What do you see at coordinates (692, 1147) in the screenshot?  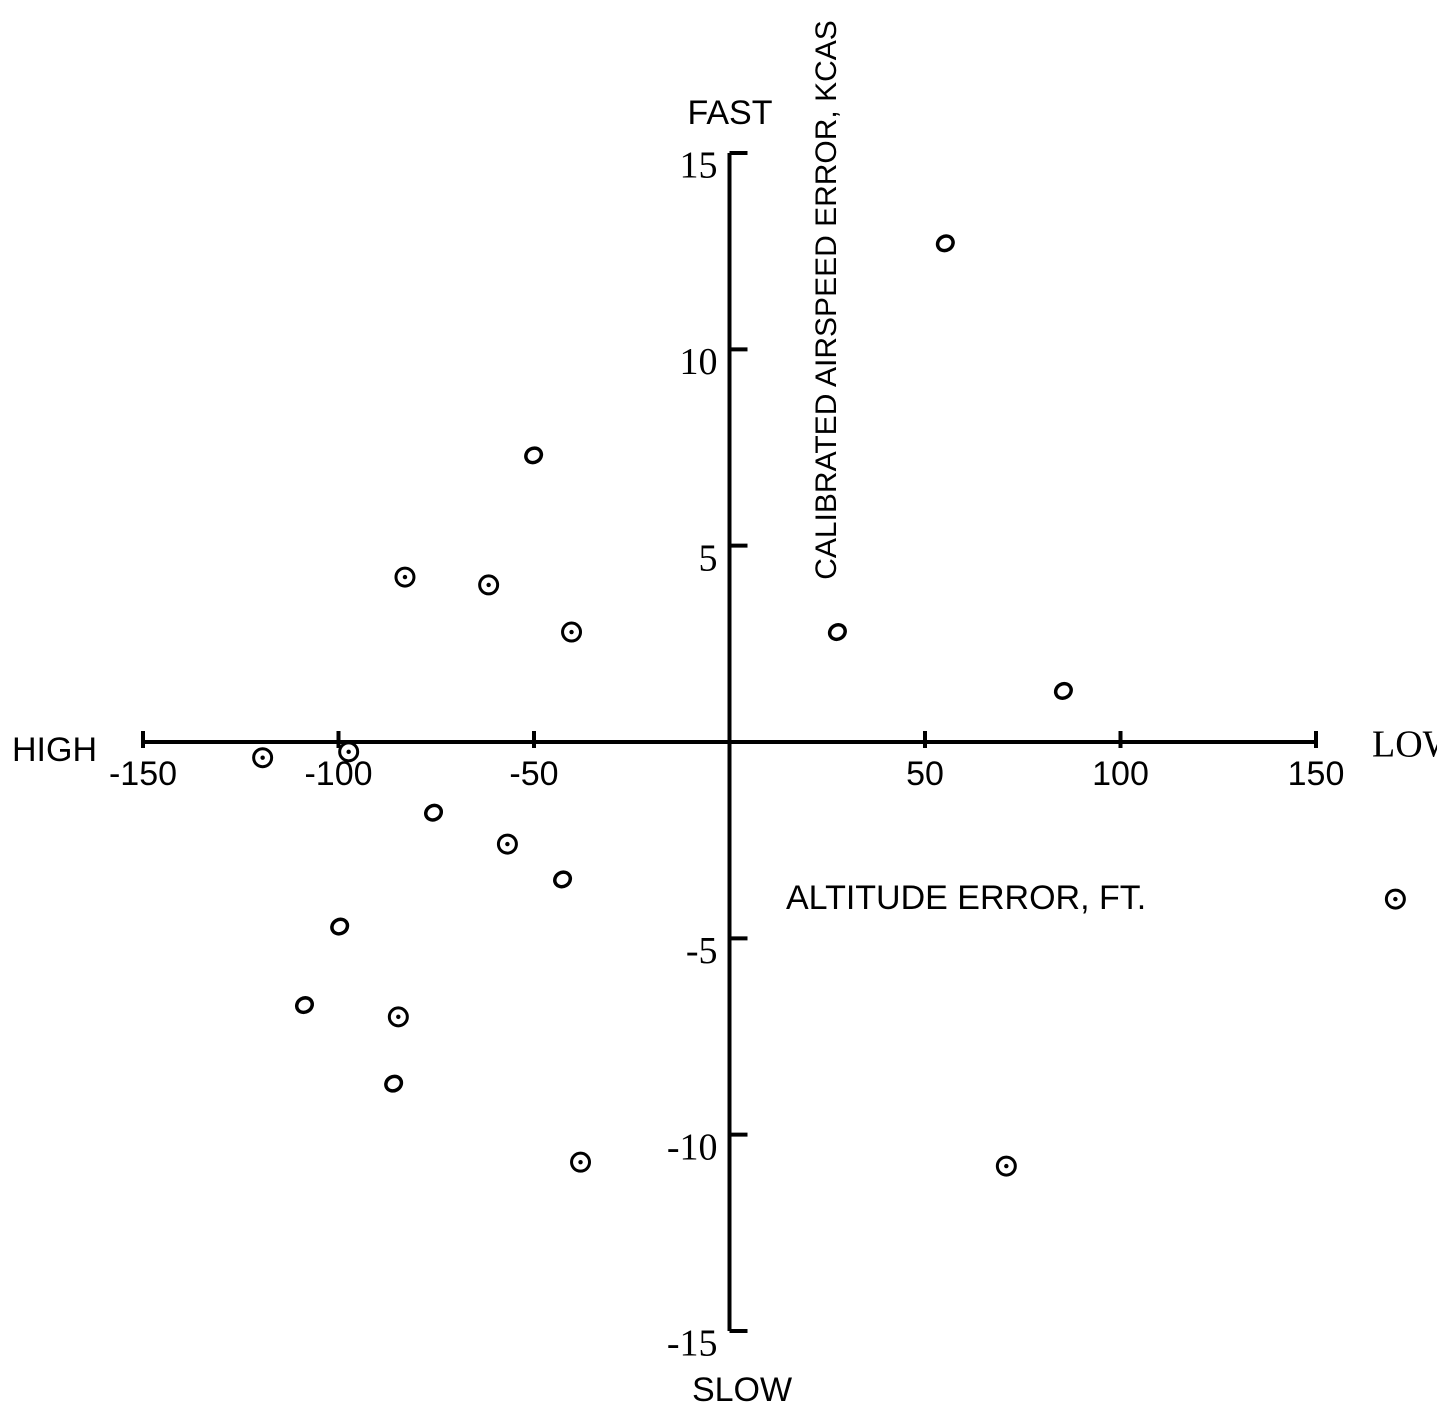 I see `y-tick-label: -10` at bounding box center [692, 1147].